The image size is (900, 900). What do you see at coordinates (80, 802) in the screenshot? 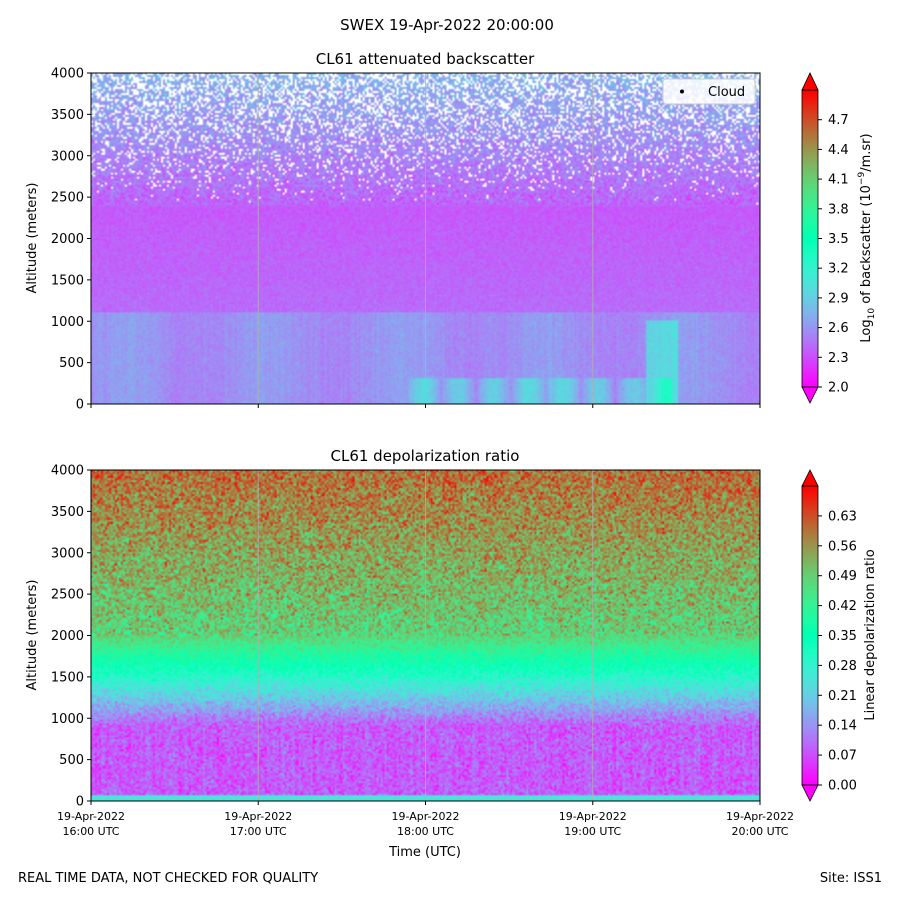
I see `panel2-ytick-label: 0` at bounding box center [80, 802].